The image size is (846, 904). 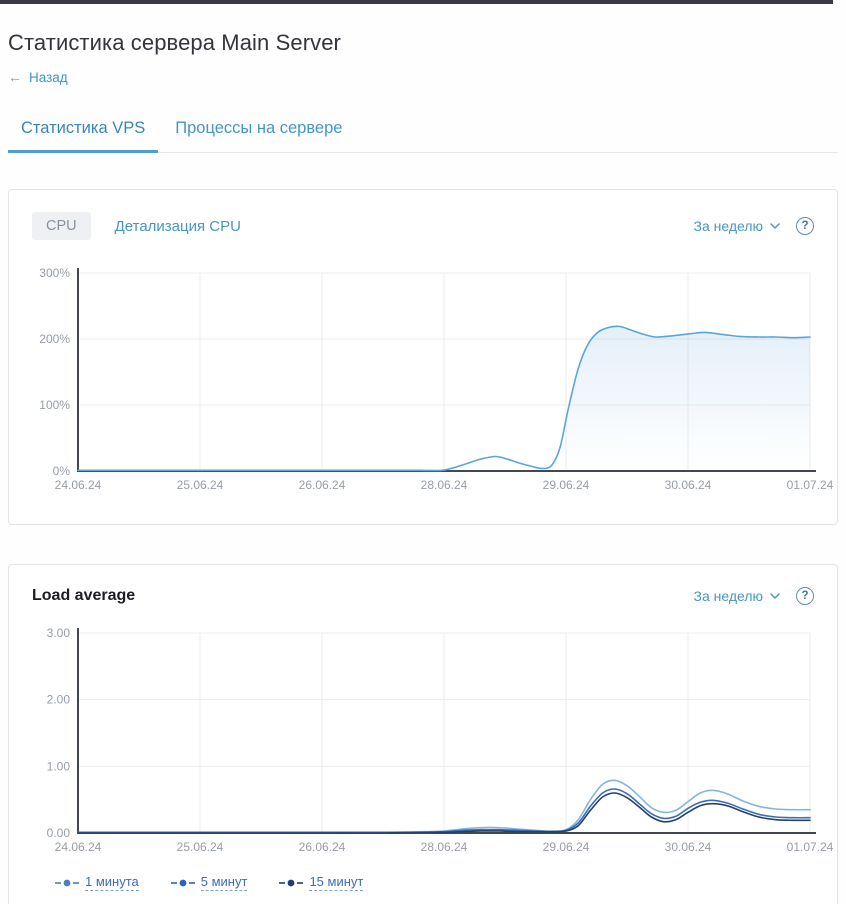 I want to click on y-tick-label: 0%, so click(x=62, y=471).